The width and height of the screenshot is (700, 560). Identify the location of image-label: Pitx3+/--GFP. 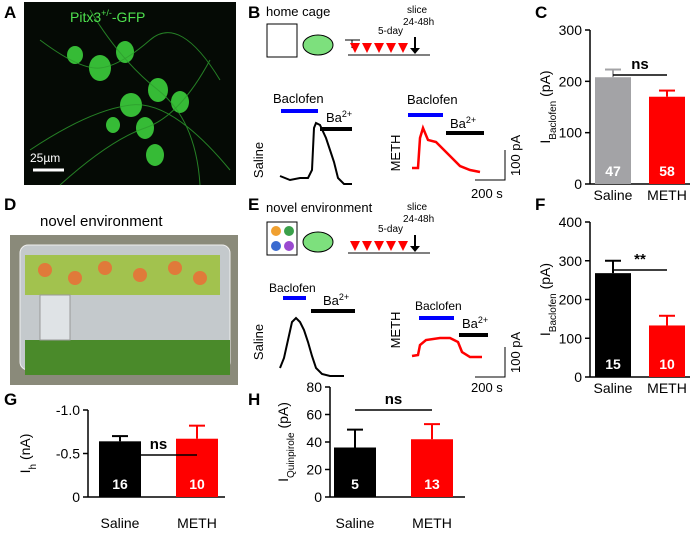
(107, 16).